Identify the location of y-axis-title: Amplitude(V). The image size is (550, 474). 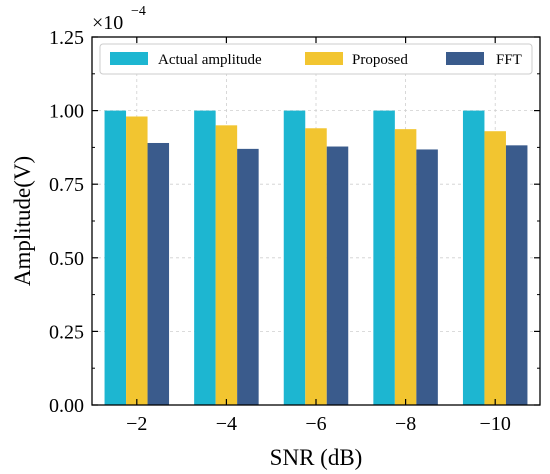
(22, 221).